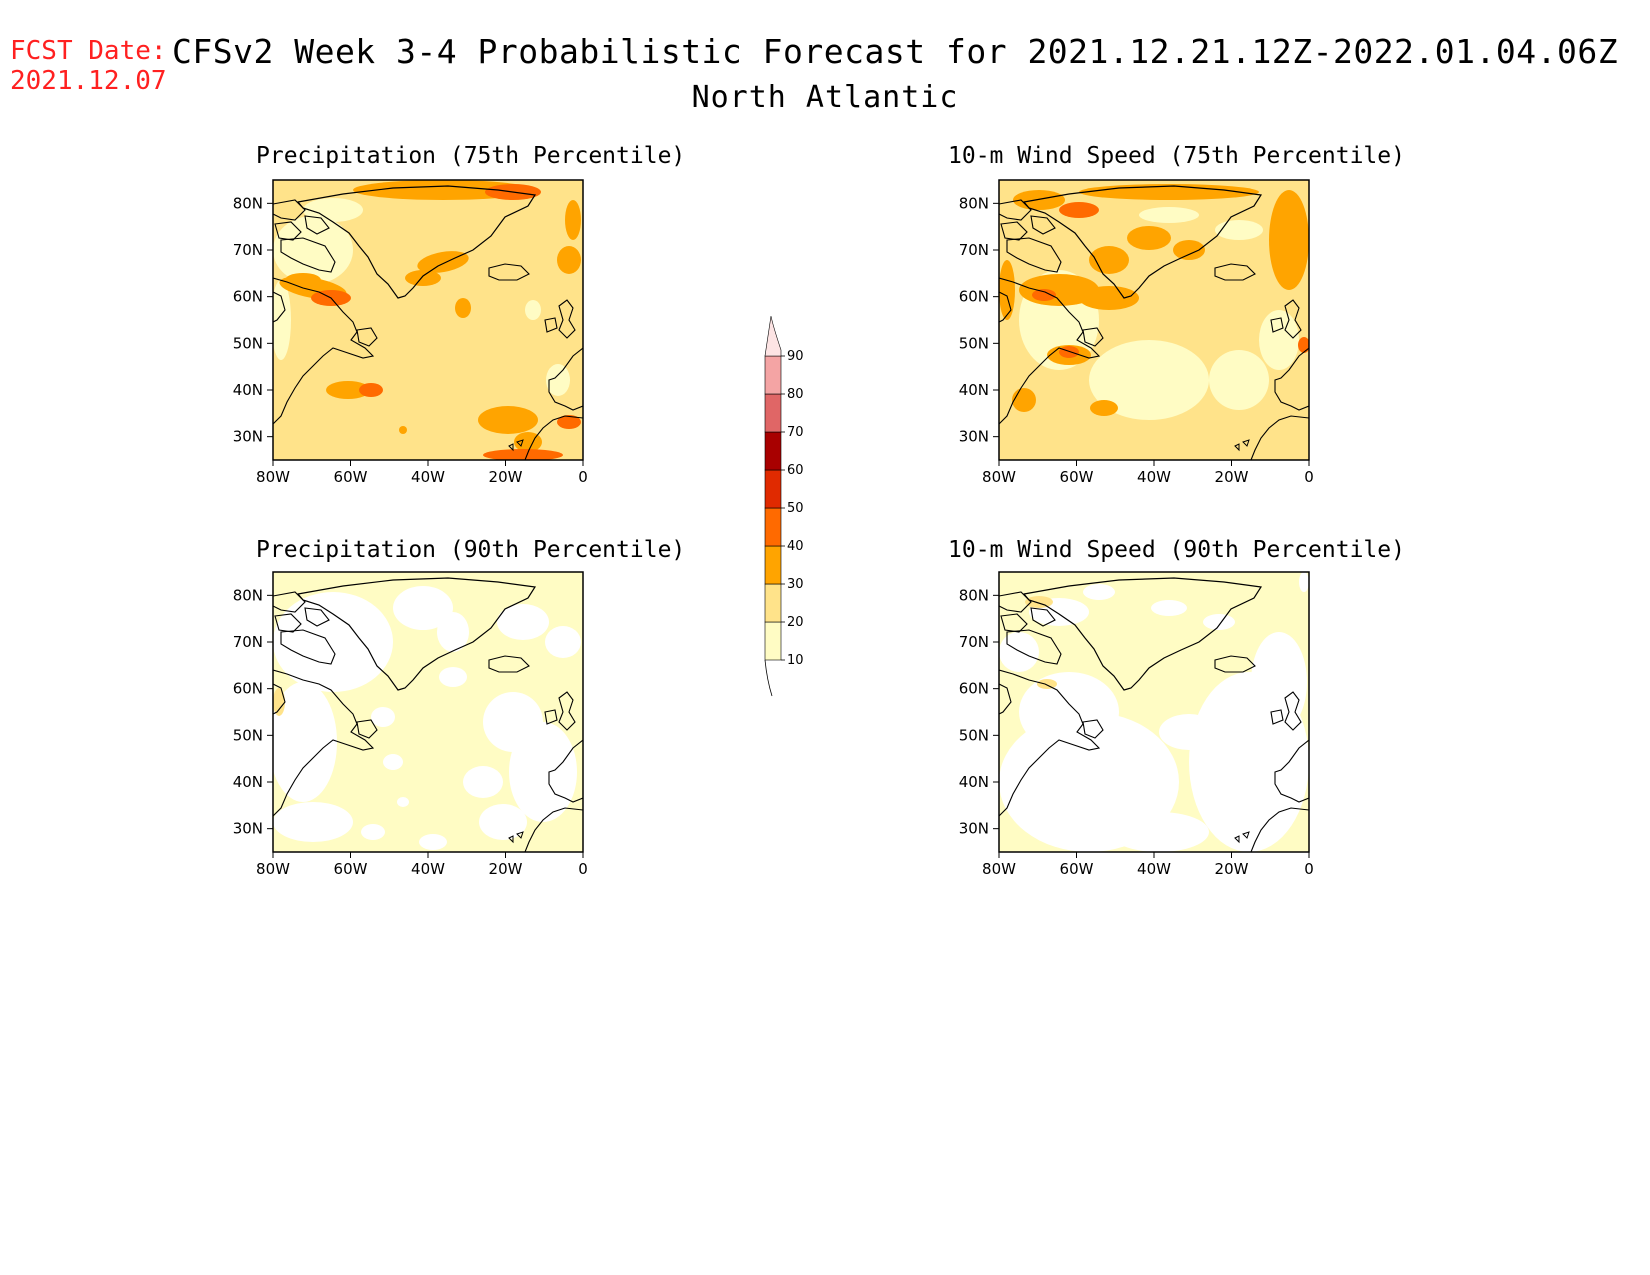 The width and height of the screenshot is (1650, 1275). What do you see at coordinates (768, 678) in the screenshot?
I see `colorbar-bottom-cap` at bounding box center [768, 678].